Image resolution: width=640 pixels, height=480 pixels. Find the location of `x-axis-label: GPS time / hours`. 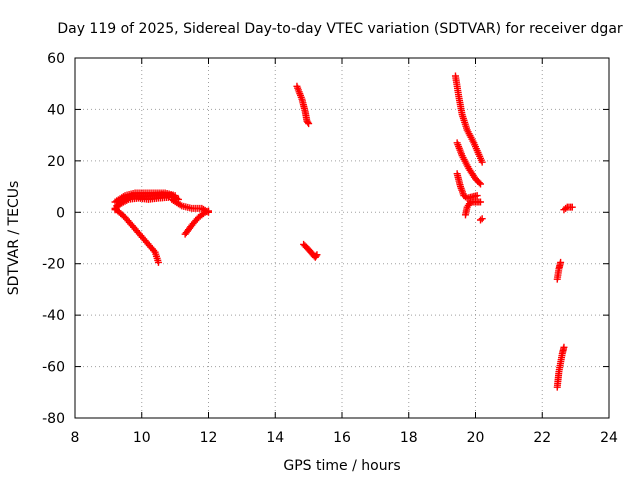

x-axis-label: GPS time / hours is located at coordinates (341, 466).